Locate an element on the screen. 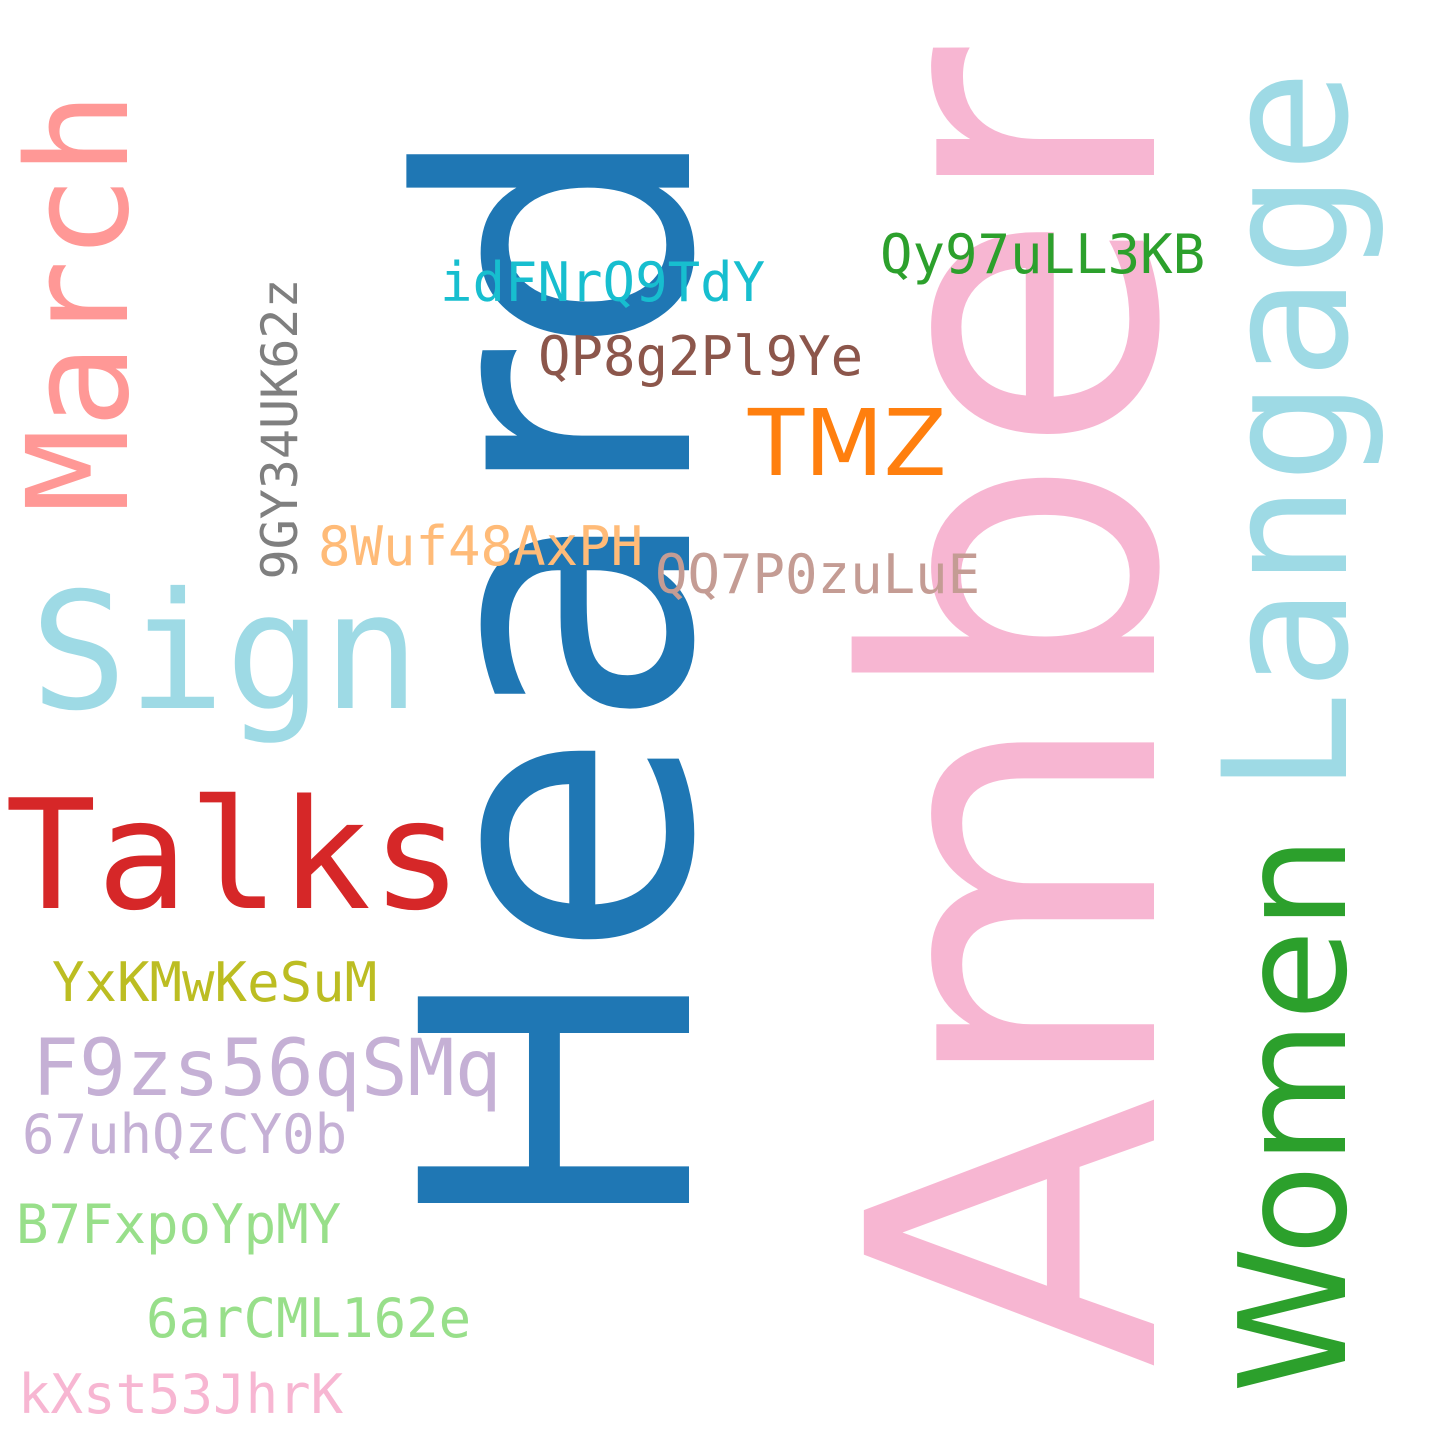 The height and width of the screenshot is (1440, 1440). word-6arcml162e: 6arCML162e is located at coordinates (309, 1318).